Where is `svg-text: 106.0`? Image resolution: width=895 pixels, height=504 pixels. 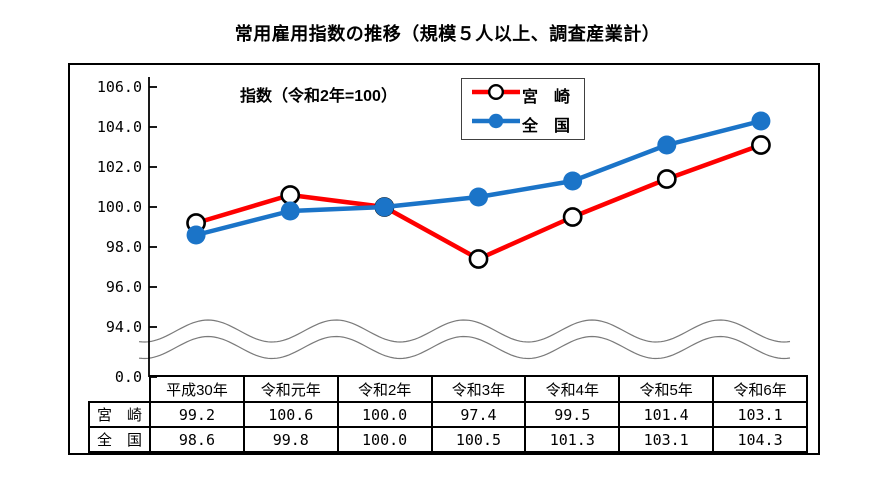
svg-text: 106.0 is located at coordinates (119, 87).